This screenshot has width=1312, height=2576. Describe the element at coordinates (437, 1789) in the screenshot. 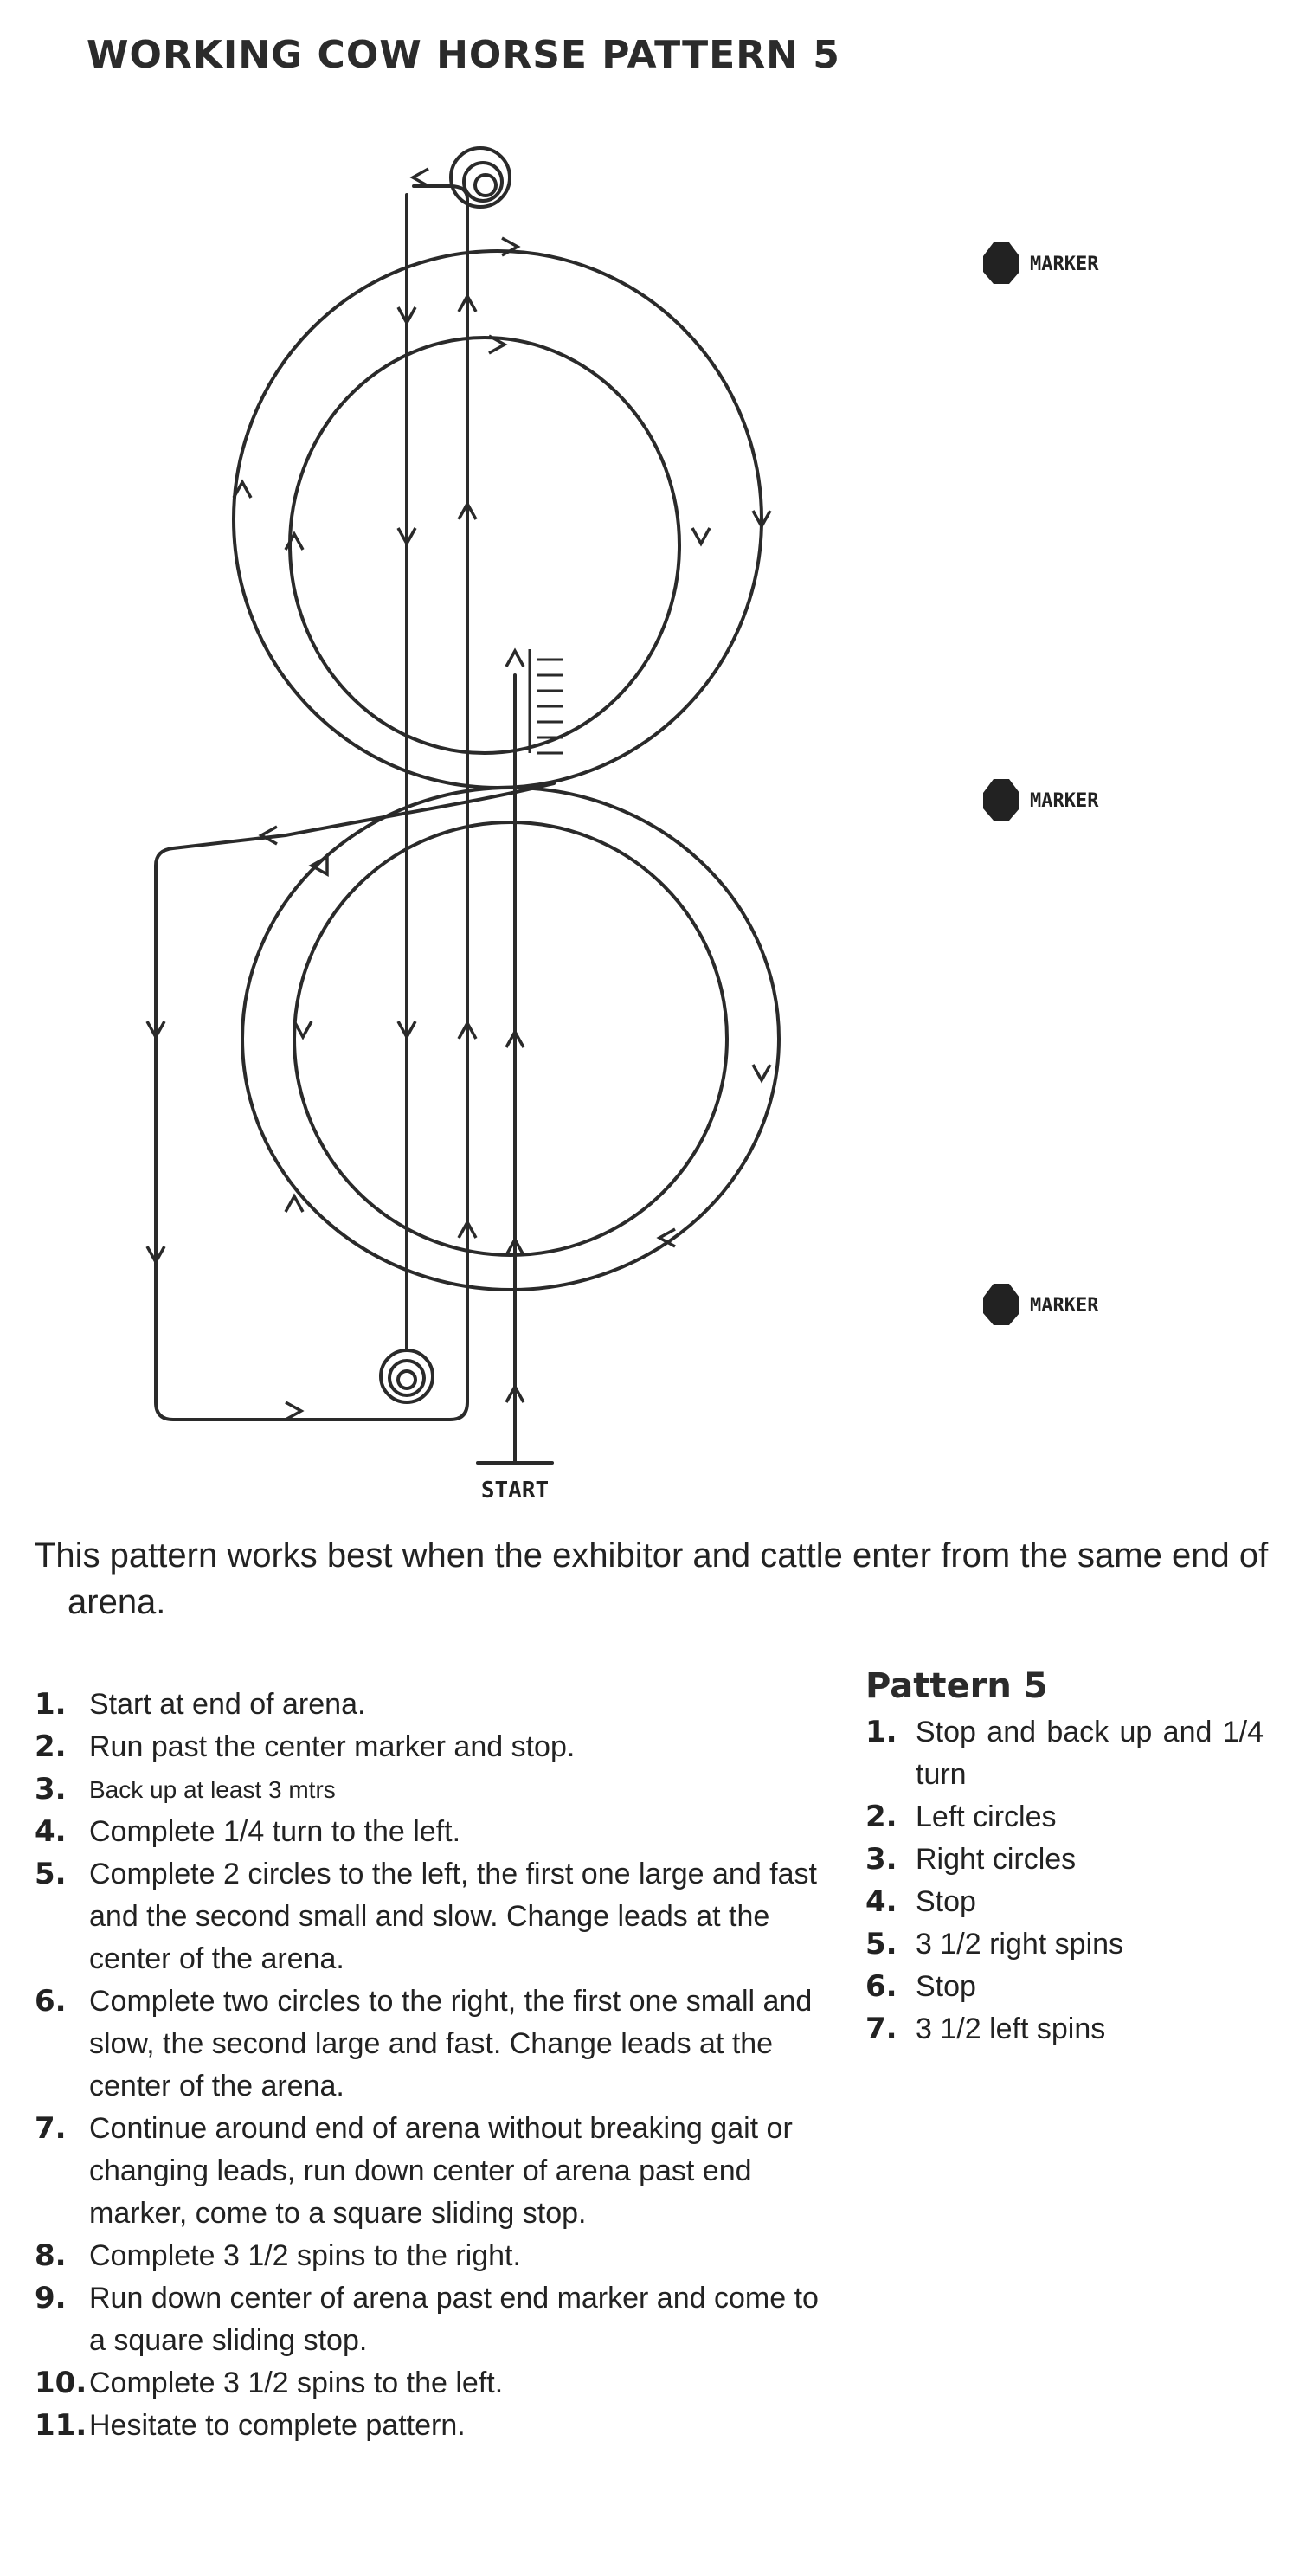

I see `list-item: 3. Back up at least 3 mtrs` at that location.